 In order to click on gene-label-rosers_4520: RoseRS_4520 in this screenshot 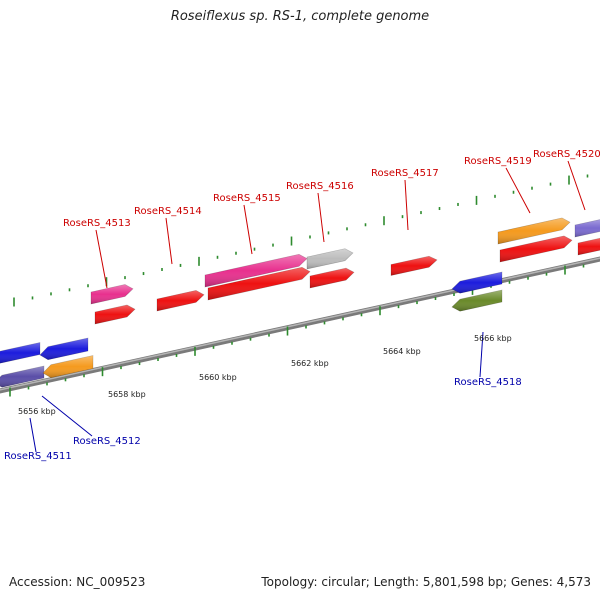, I will do `click(566, 154)`.